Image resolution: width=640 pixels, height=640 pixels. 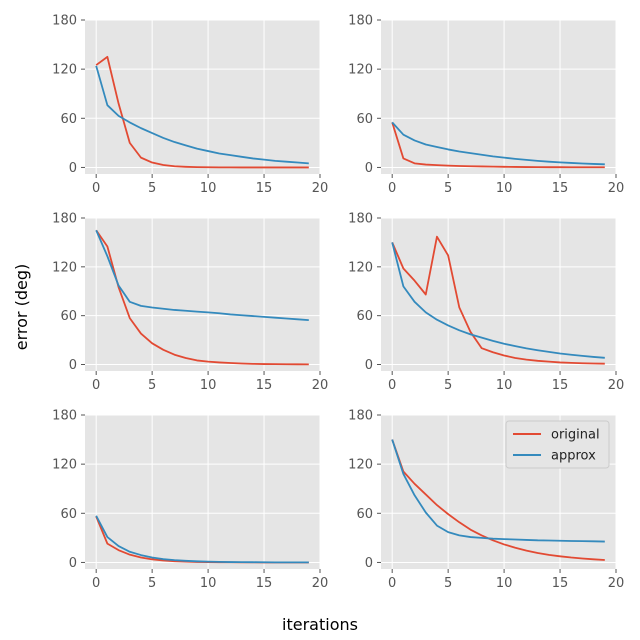 I want to click on subplot-2: 0 60 120 180 0 5 10 15 20, so click(x=486, y=105).